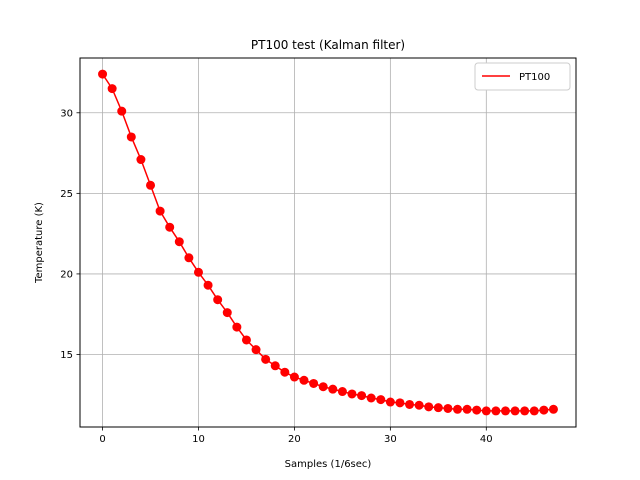 The image size is (640, 480). Describe the element at coordinates (39, 243) in the screenshot. I see `y-axis-label: Temperature (K)` at that location.